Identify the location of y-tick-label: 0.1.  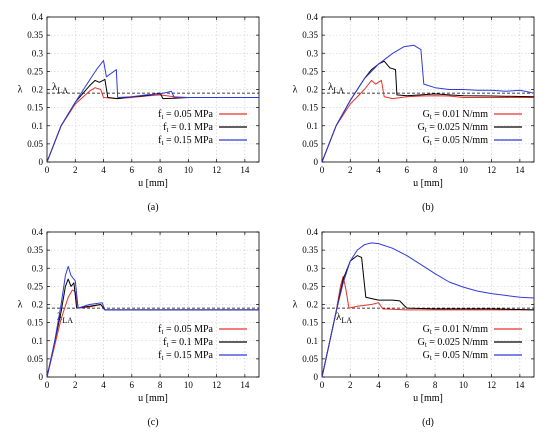
(37, 341).